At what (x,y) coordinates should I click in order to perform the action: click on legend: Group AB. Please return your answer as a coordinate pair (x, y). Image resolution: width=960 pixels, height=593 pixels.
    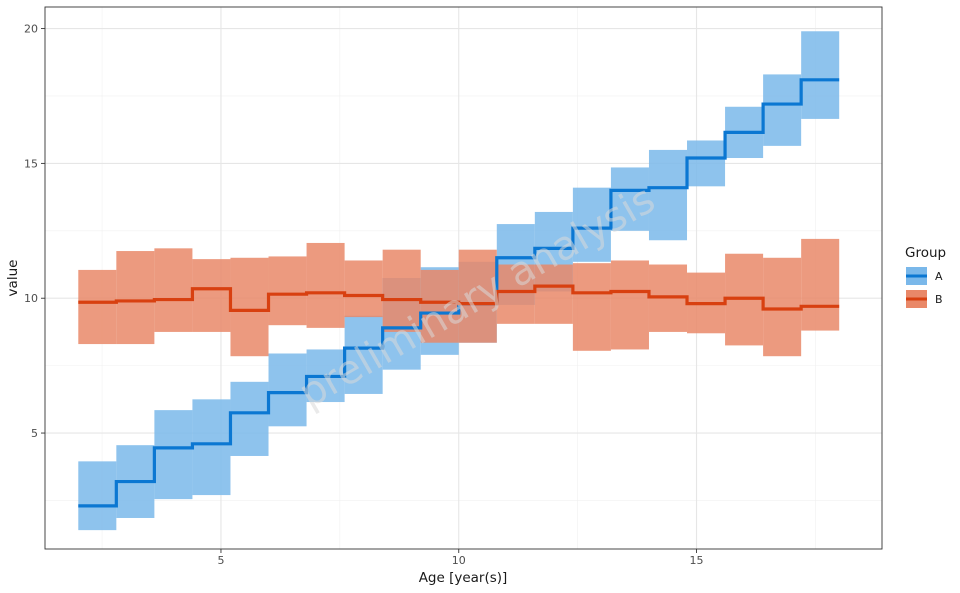
    Looking at the image, I should click on (925, 276).